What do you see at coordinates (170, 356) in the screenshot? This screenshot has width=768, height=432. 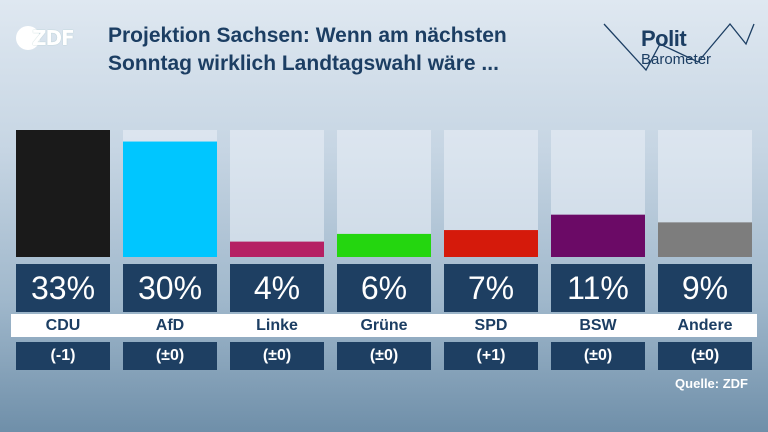 I see `change-label-afd: (±0)` at bounding box center [170, 356].